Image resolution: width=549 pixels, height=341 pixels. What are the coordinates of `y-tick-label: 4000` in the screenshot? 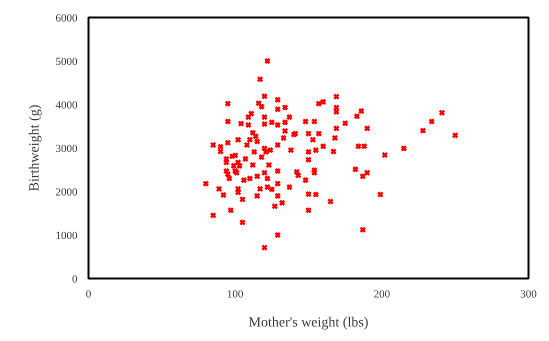 It's located at (67, 106).